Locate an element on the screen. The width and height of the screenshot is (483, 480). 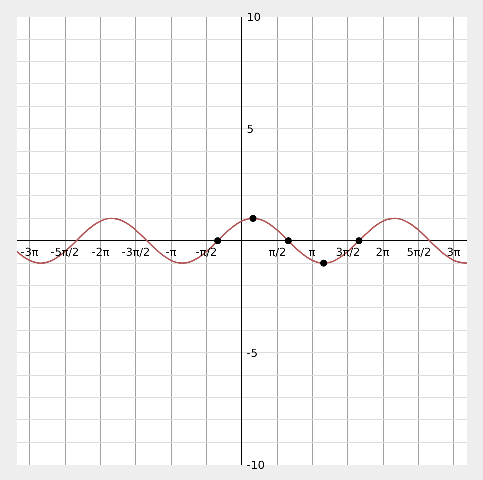
y-tick-label: 10 is located at coordinates (254, 17).